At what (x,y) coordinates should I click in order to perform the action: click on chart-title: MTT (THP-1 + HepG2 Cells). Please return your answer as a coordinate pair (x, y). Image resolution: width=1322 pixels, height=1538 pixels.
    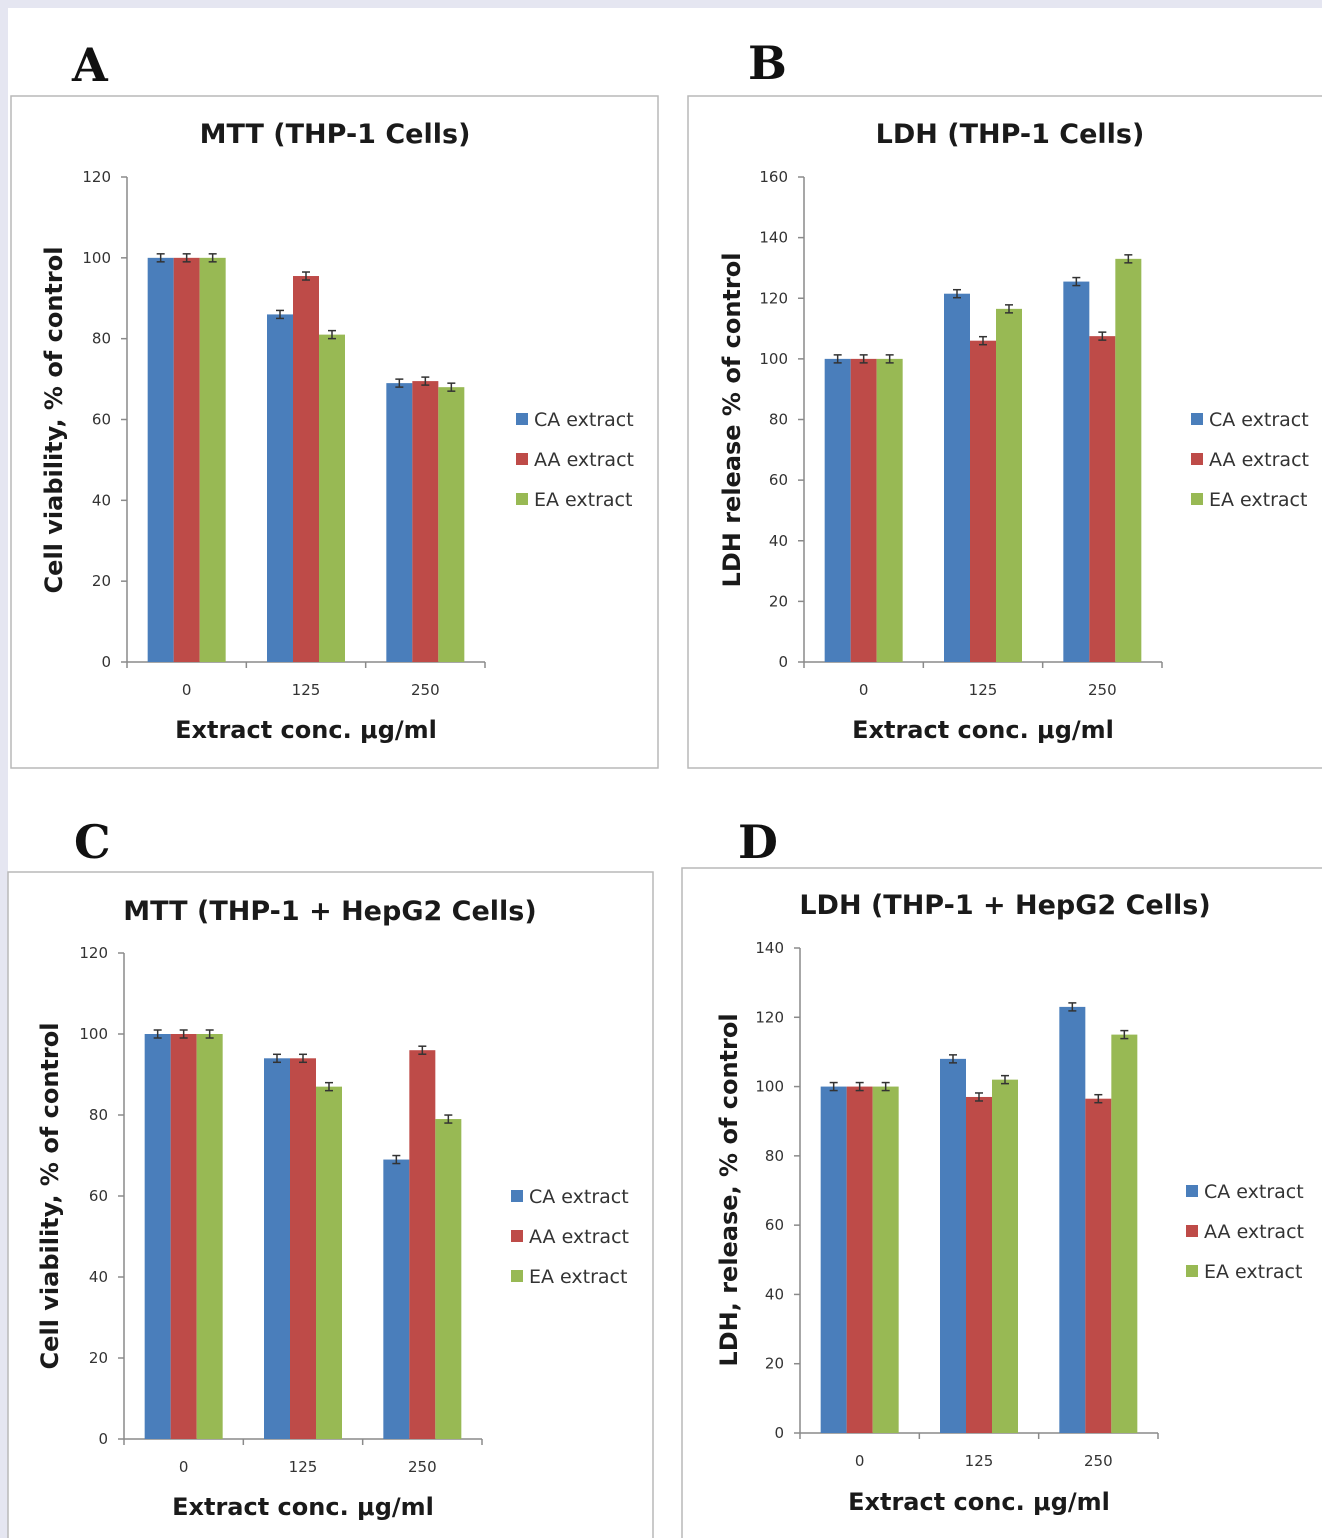
    Looking at the image, I should click on (329, 911).